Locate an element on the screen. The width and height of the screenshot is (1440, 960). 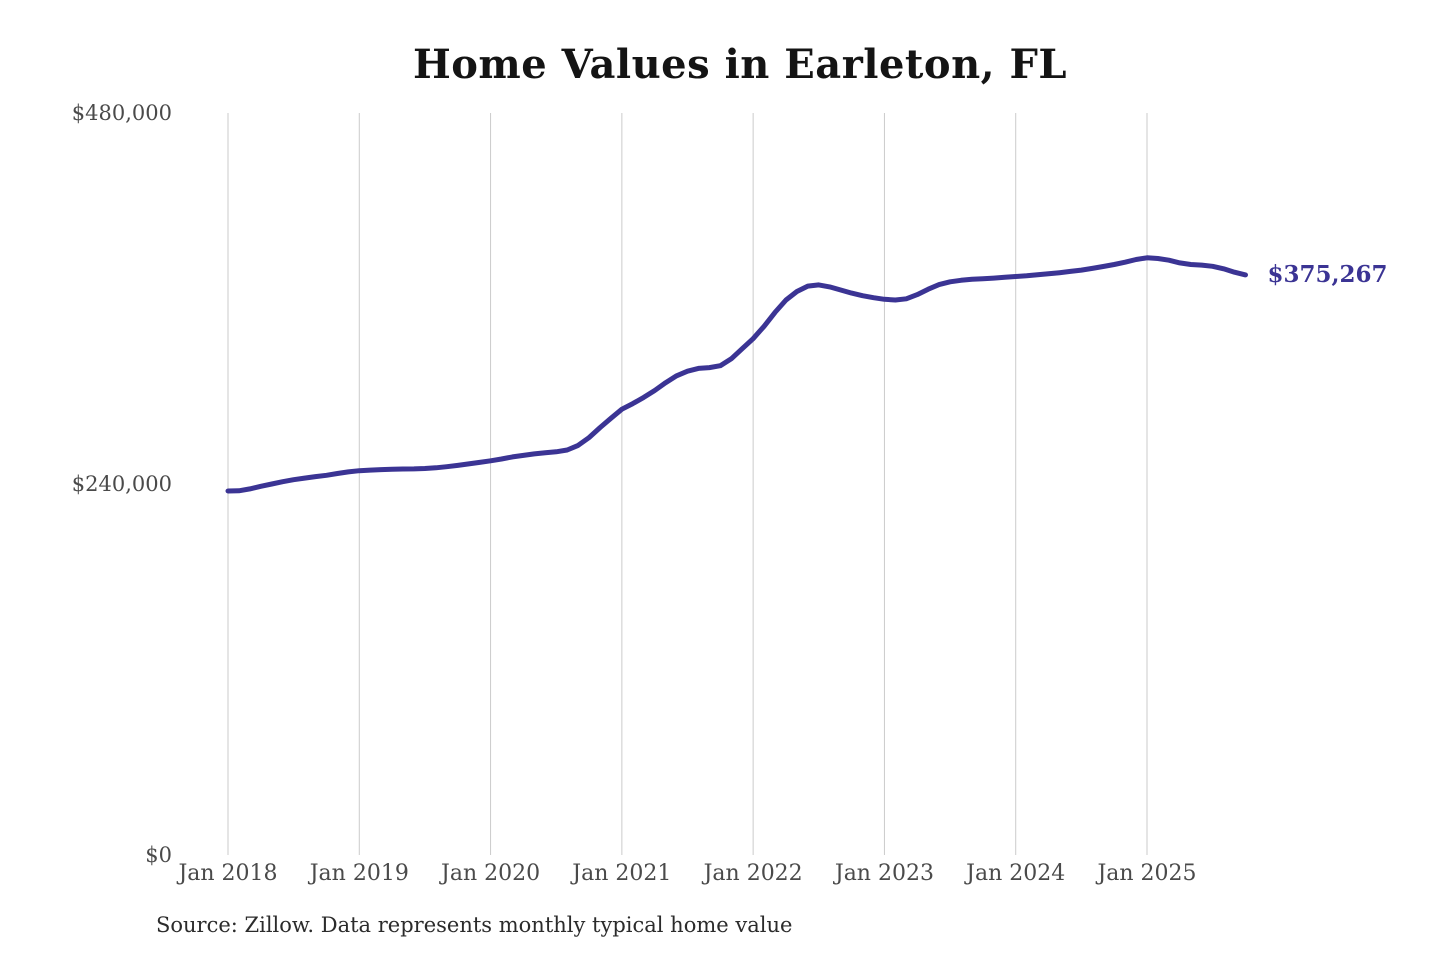
chart-title: Home Values in Earleton, FL is located at coordinates (740, 64).